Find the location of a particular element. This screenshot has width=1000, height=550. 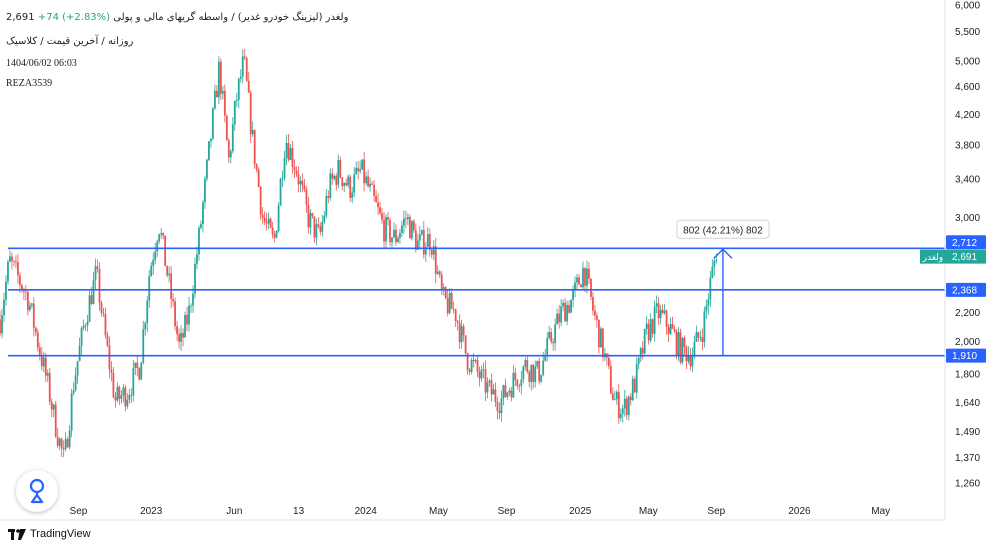

x-tick-label: 2026 is located at coordinates (799, 511).